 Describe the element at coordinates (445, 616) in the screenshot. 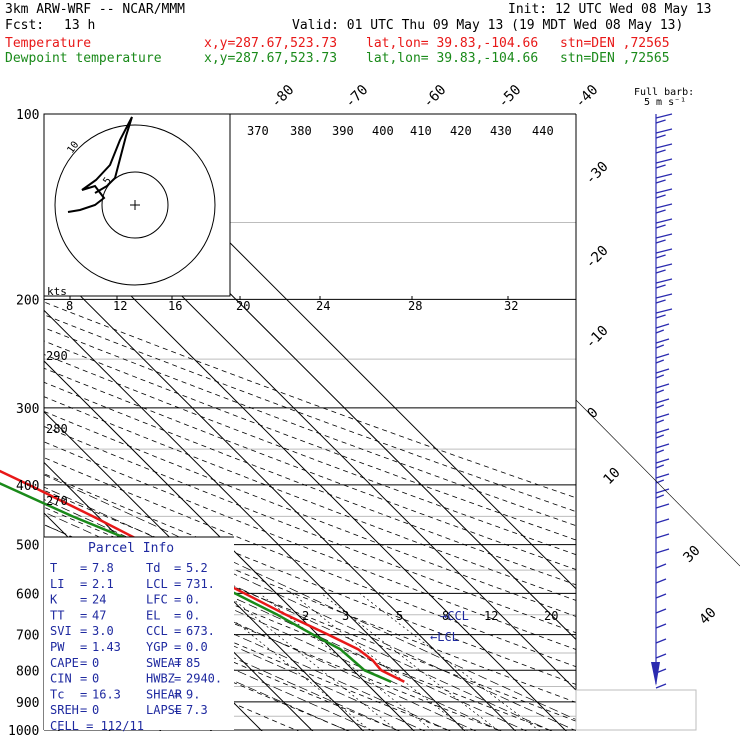

I see `mixing-ratio-label: 8` at that location.